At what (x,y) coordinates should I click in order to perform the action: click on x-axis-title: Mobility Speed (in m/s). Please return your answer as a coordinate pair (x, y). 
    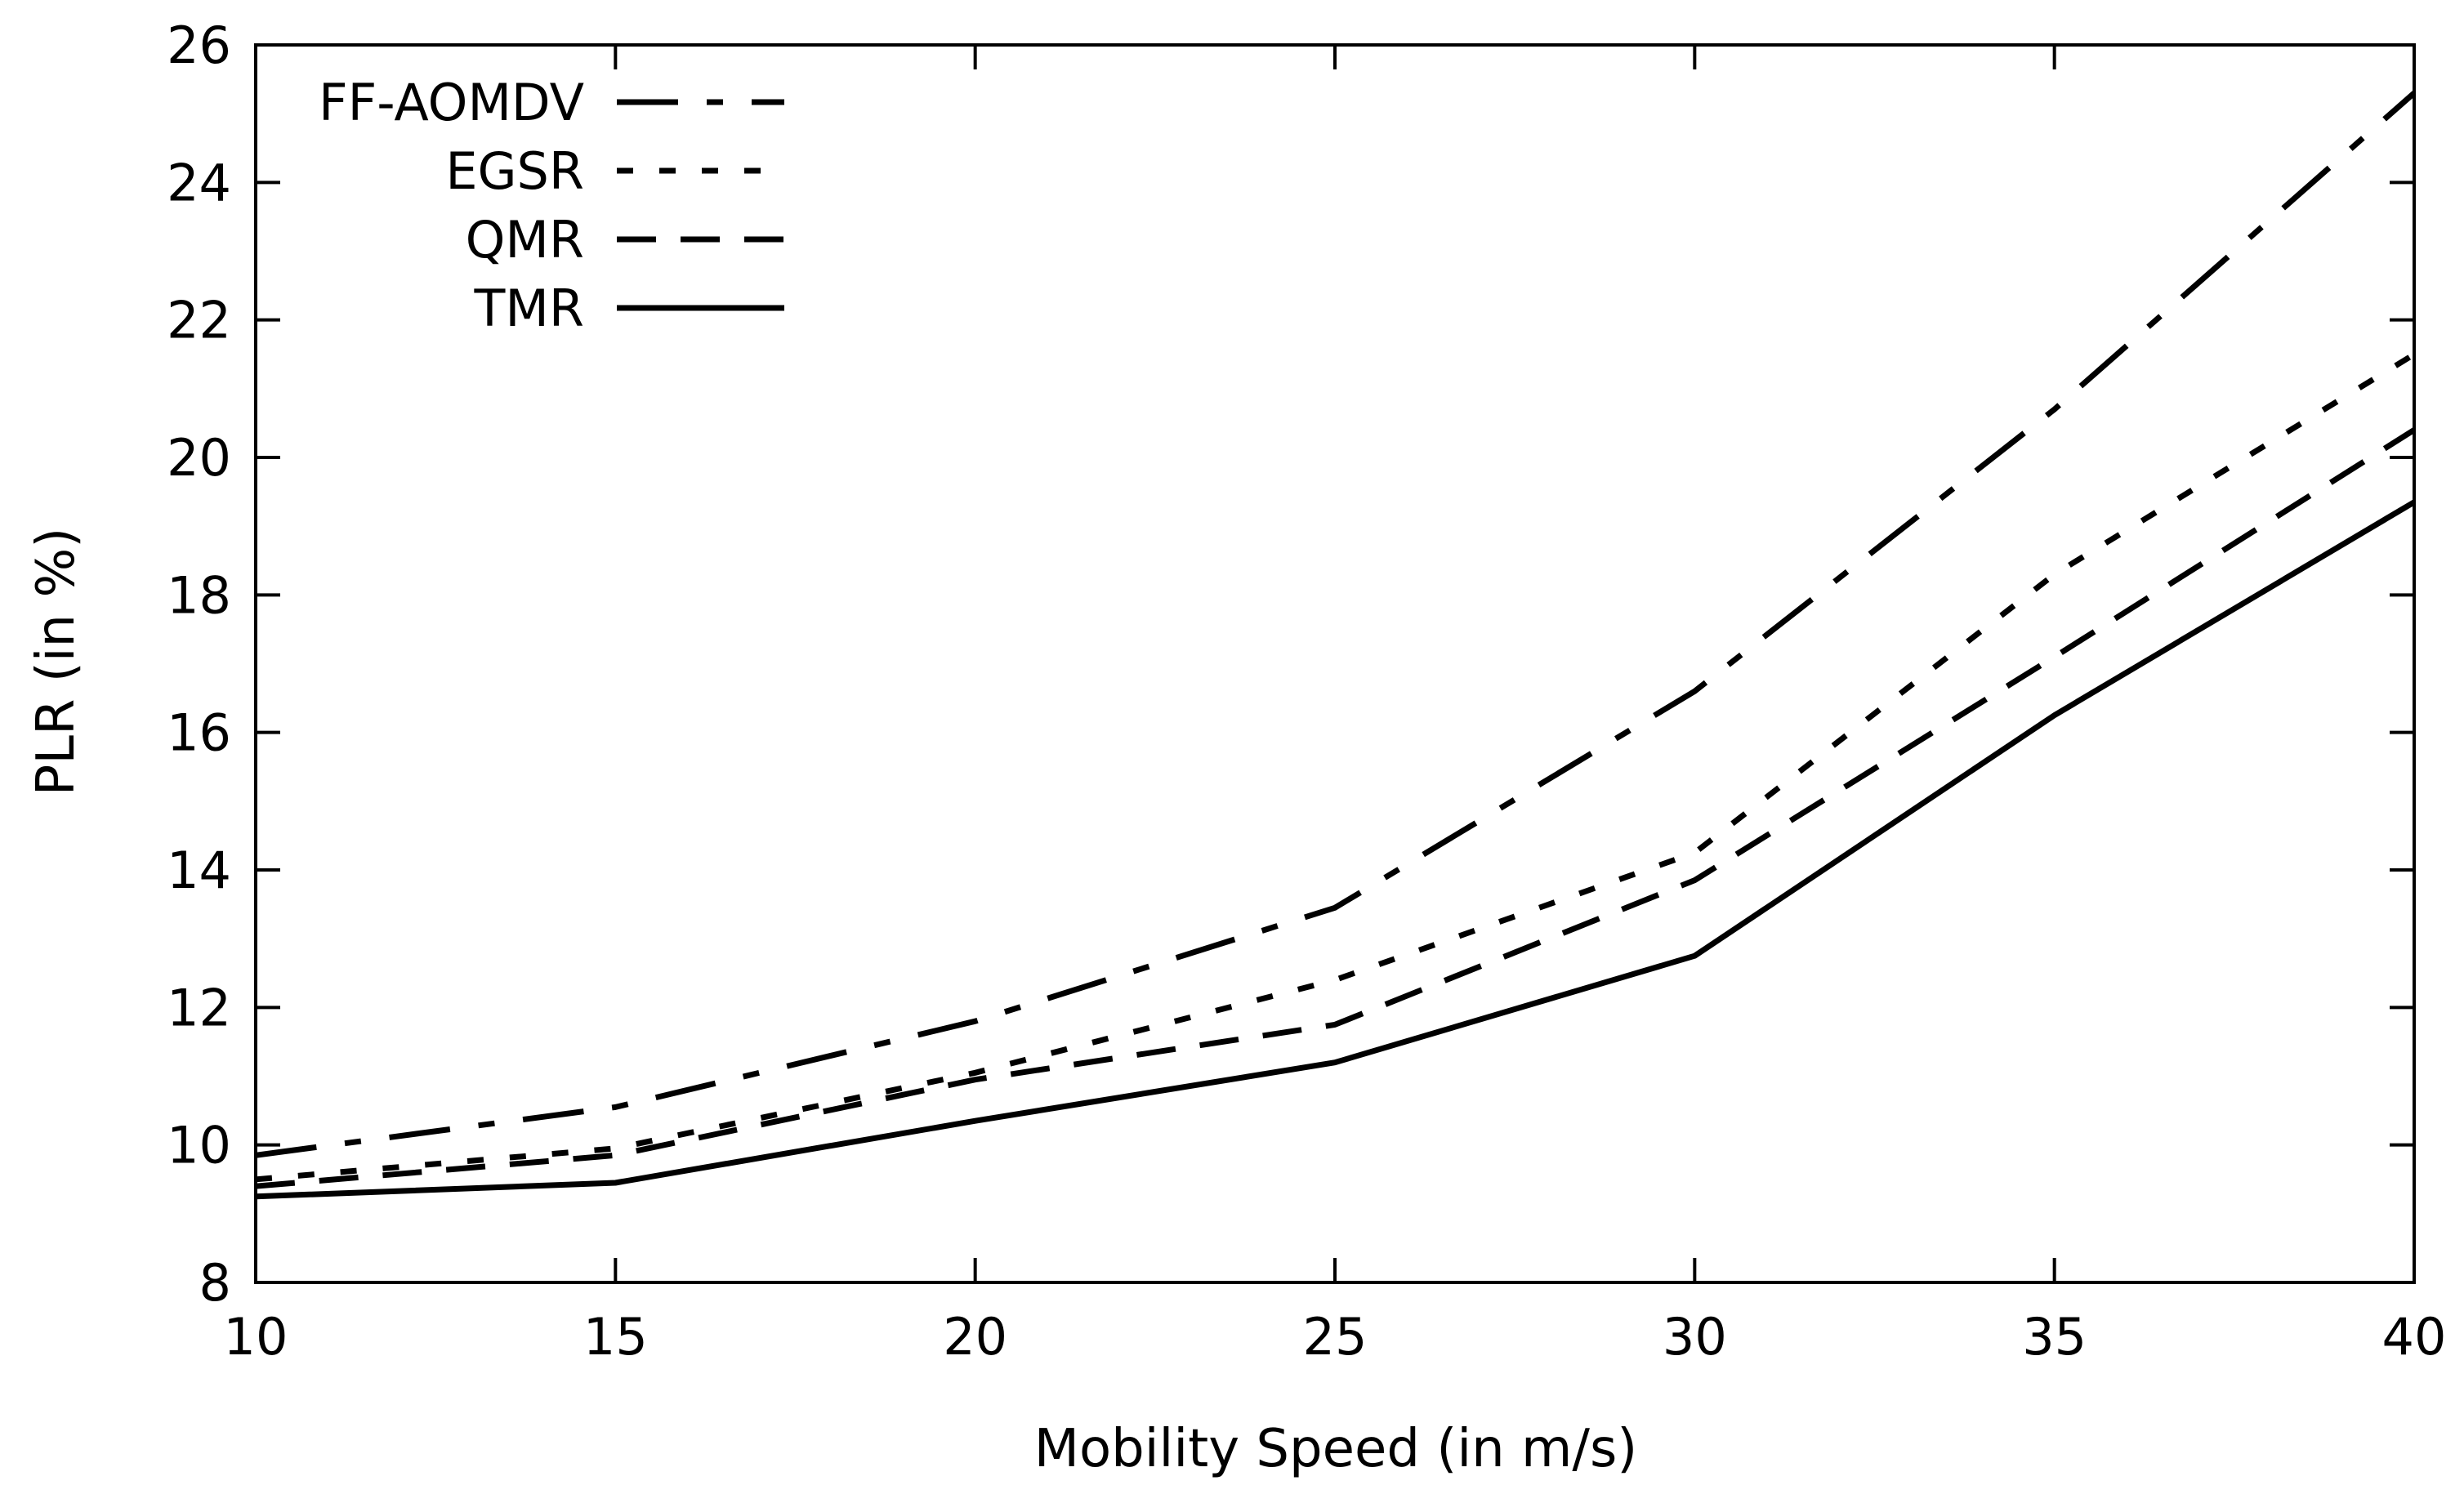
    Looking at the image, I should click on (1336, 1449).